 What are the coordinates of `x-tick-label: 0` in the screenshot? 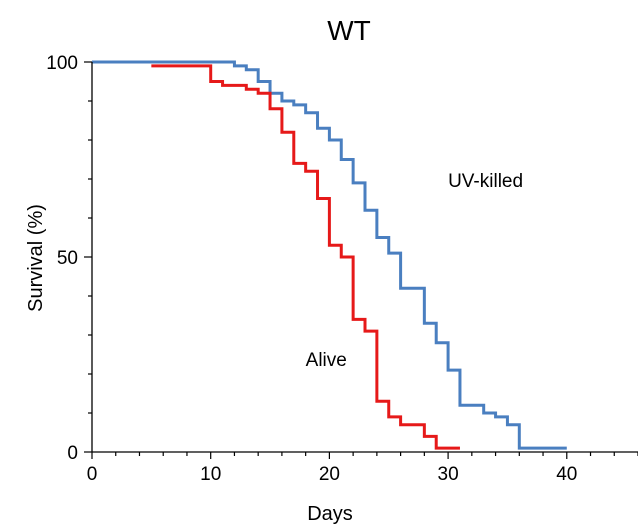 It's located at (92, 474).